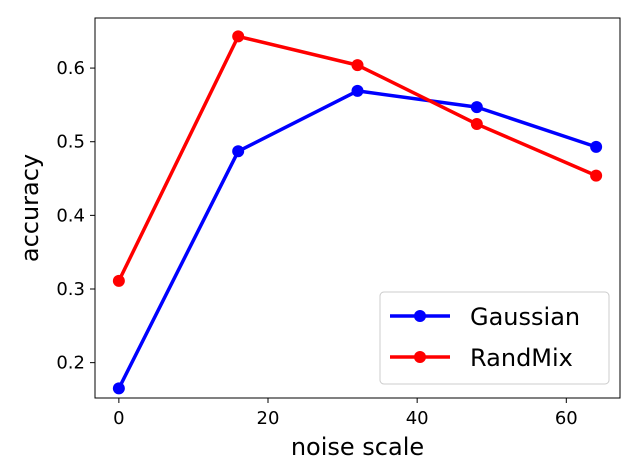  Describe the element at coordinates (420, 316) in the screenshot. I see `legend-marker-gaussian` at that location.